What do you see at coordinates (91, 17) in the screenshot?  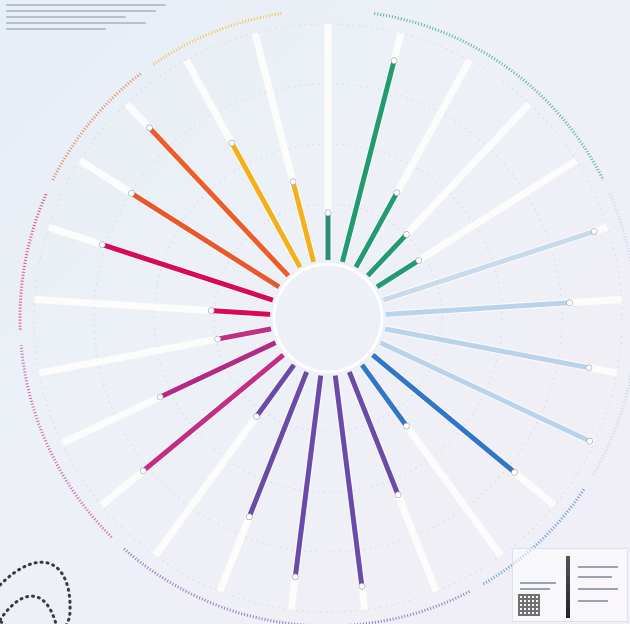 I see `header-text` at bounding box center [91, 17].